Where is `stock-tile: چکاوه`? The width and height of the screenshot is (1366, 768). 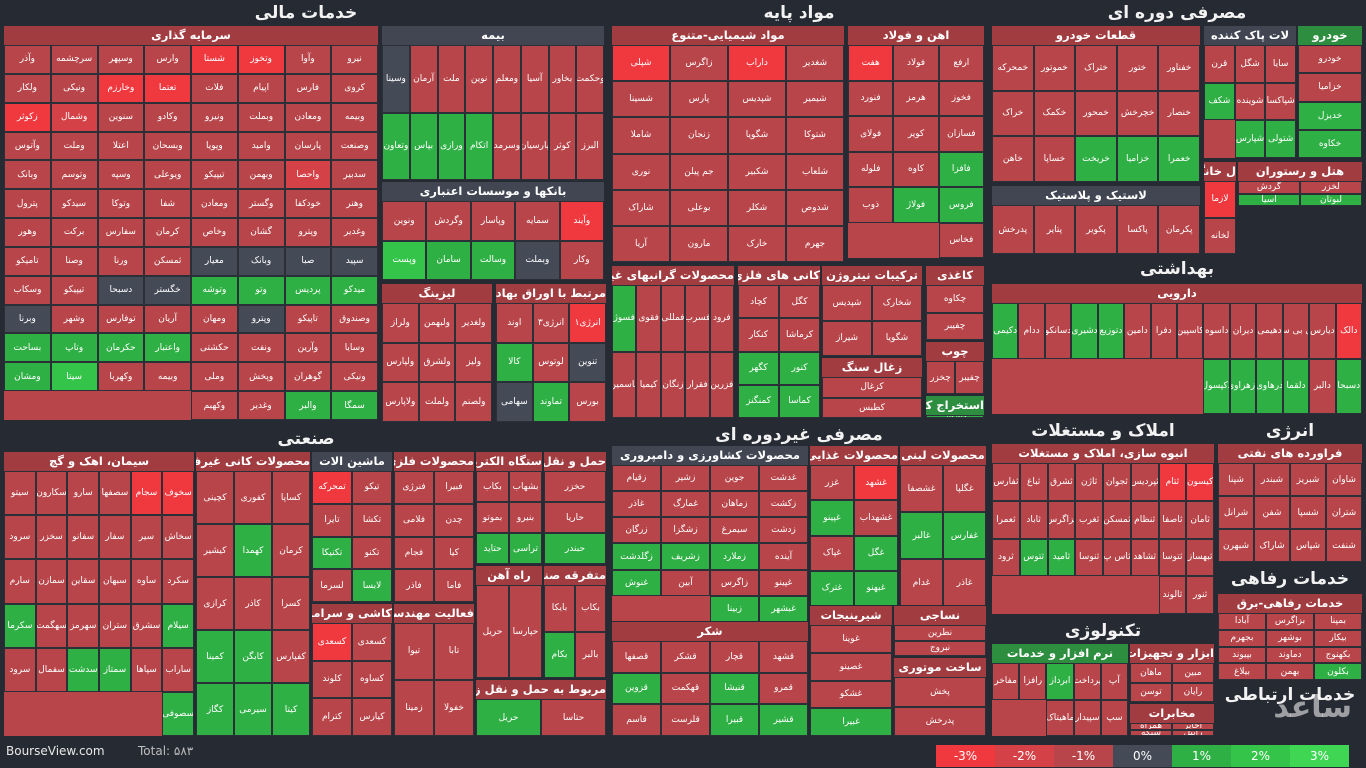
stock-tile: چکاوه is located at coordinates (955, 299).